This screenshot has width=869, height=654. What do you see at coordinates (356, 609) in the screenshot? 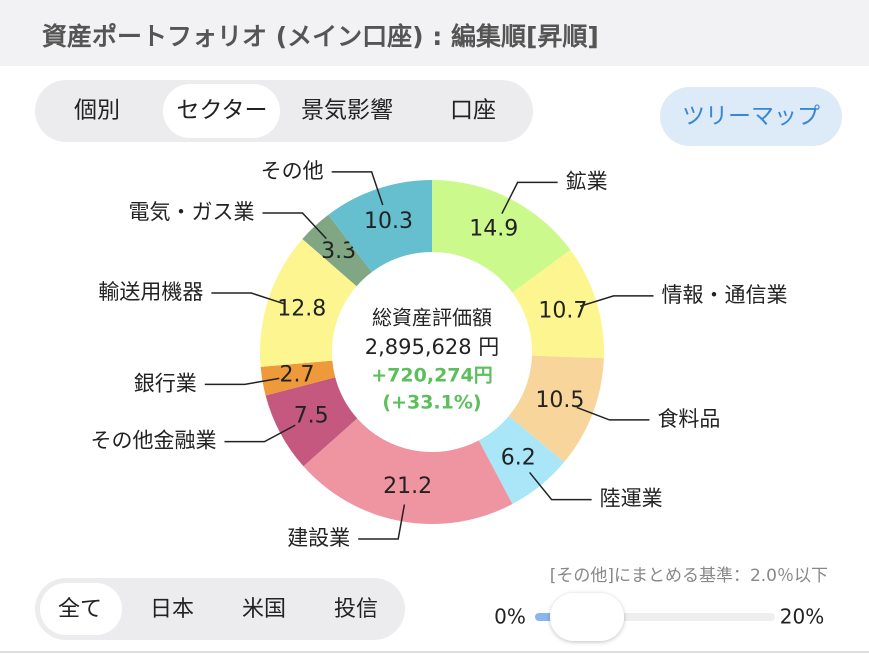
I see `filter-tab: 投信` at bounding box center [356, 609].